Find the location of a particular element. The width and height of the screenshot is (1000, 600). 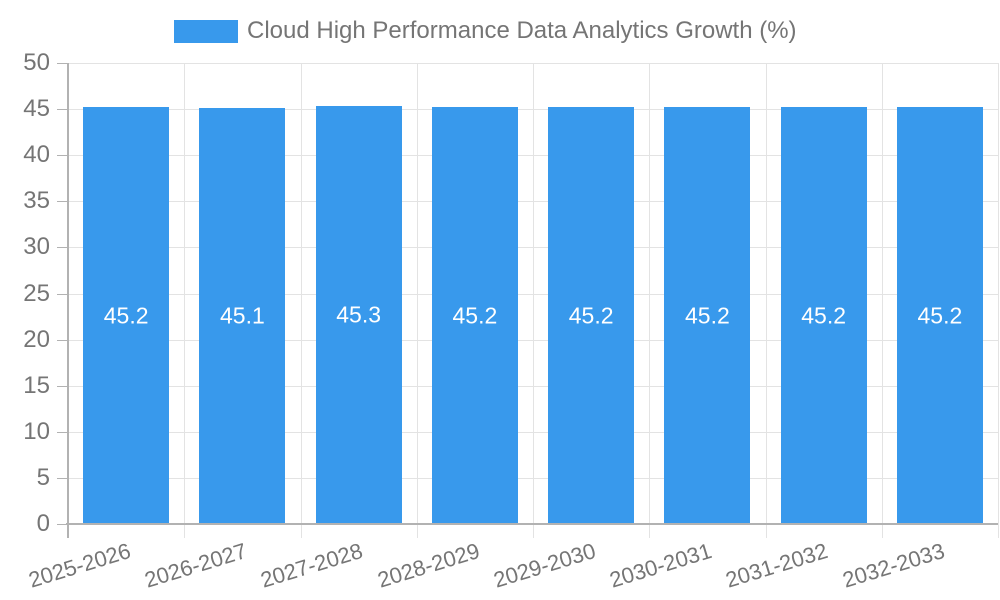

y-axis-tick-label: 30 is located at coordinates (36, 247).